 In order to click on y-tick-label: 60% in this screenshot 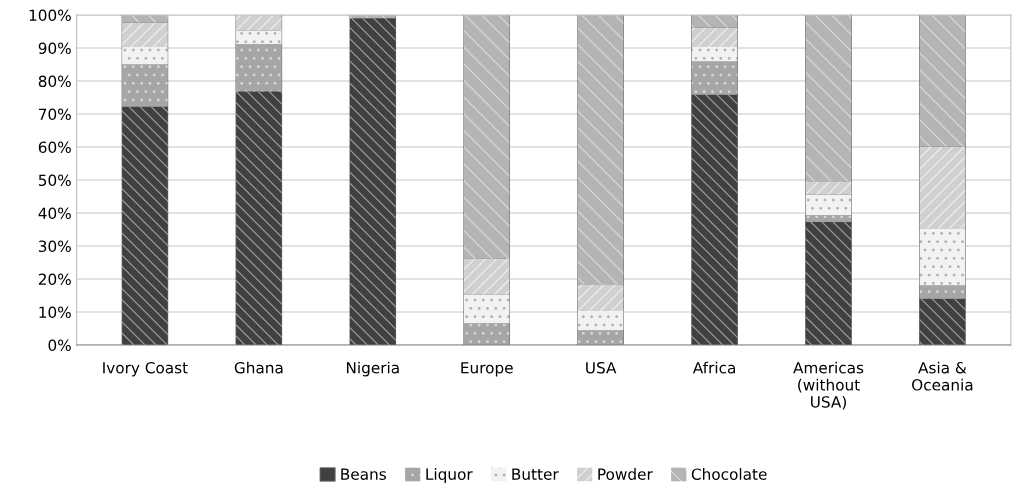, I will do `click(54, 147)`.